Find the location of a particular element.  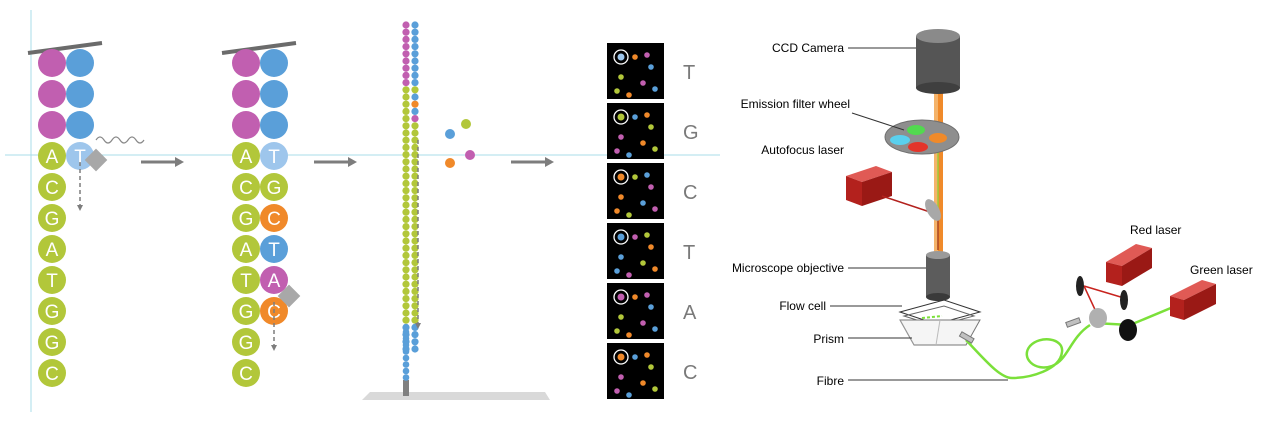

green-laser is located at coordinates (1193, 300).